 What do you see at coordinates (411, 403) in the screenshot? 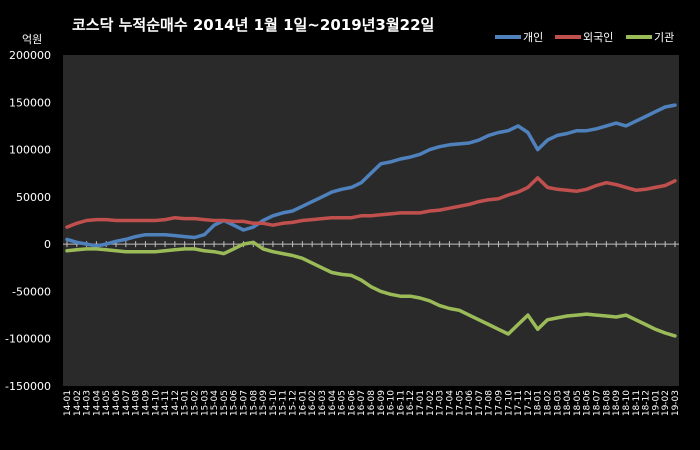
I see `x-tick-label: 16-12` at bounding box center [411, 403].